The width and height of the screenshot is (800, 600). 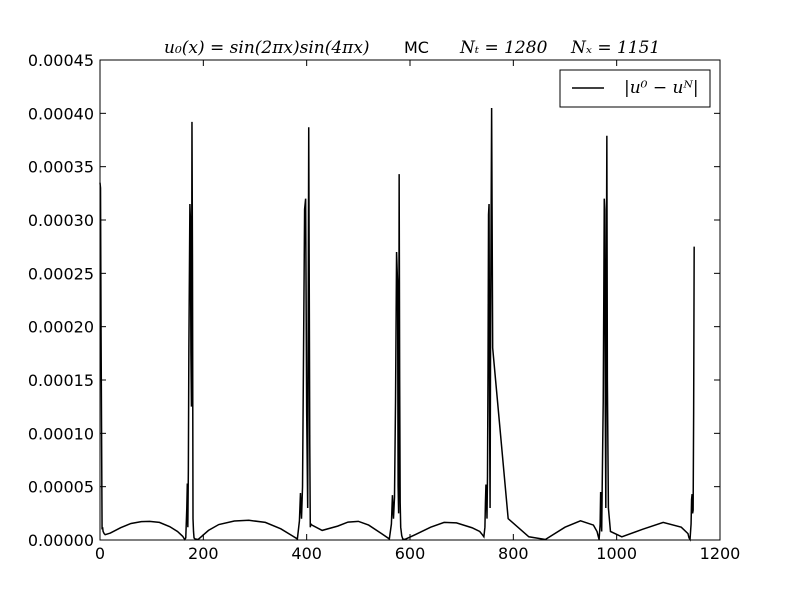 What do you see at coordinates (416, 47) in the screenshot?
I see `title-method: MC` at bounding box center [416, 47].